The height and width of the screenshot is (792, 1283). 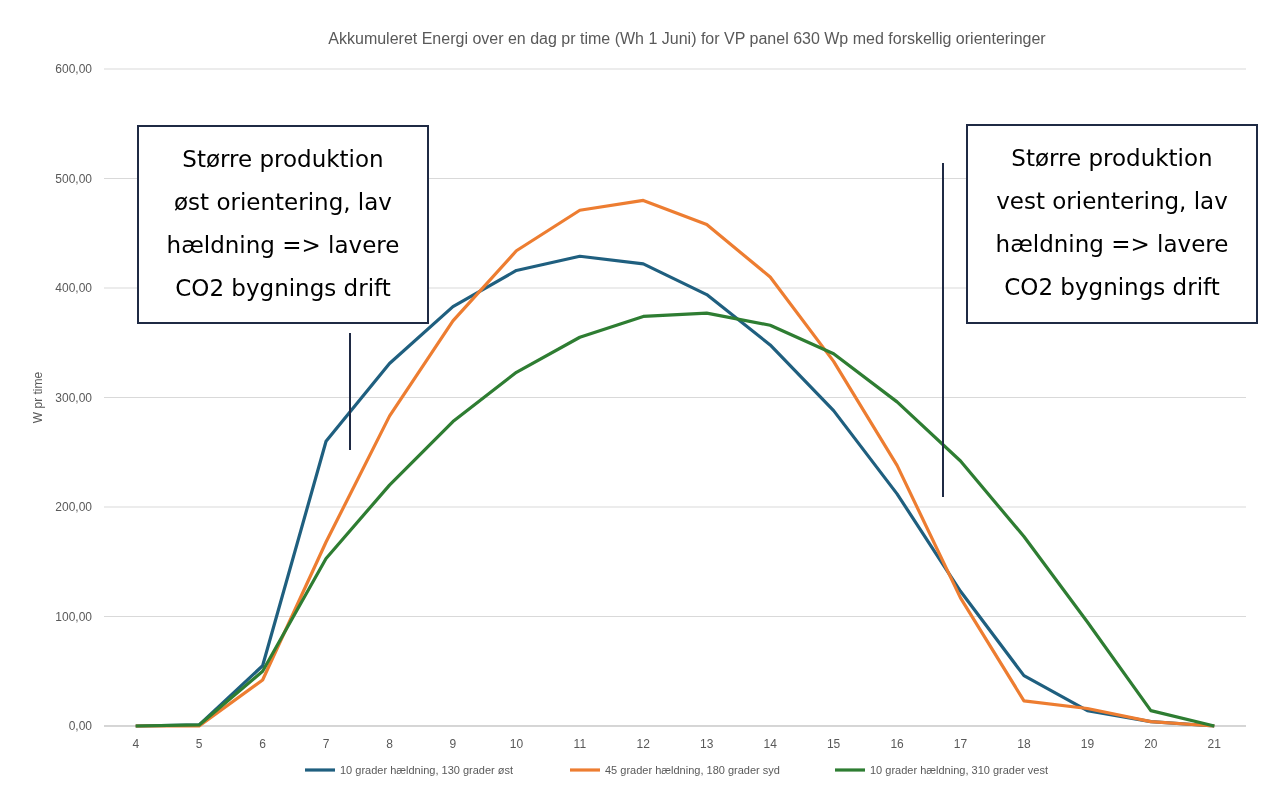 What do you see at coordinates (516, 744) in the screenshot?
I see `x-tick-label: 10` at bounding box center [516, 744].